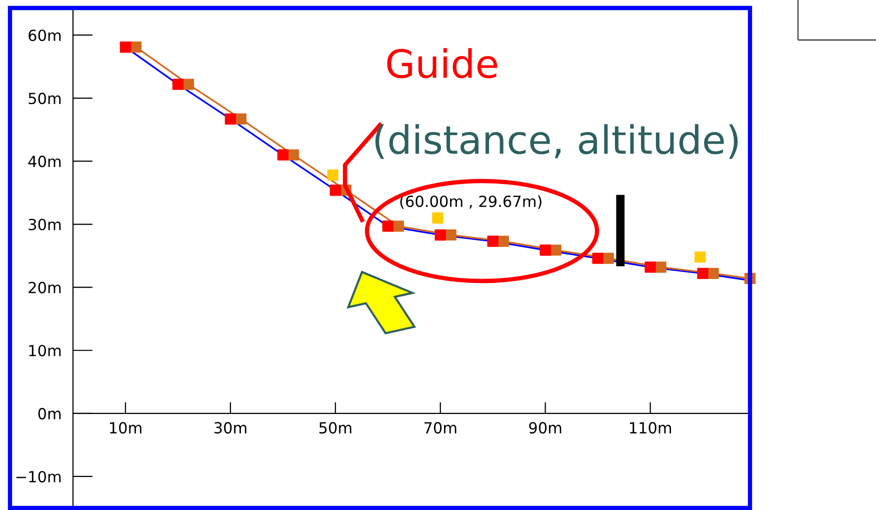 The width and height of the screenshot is (876, 510). I want to click on y-tick-label: −10m, so click(38, 476).